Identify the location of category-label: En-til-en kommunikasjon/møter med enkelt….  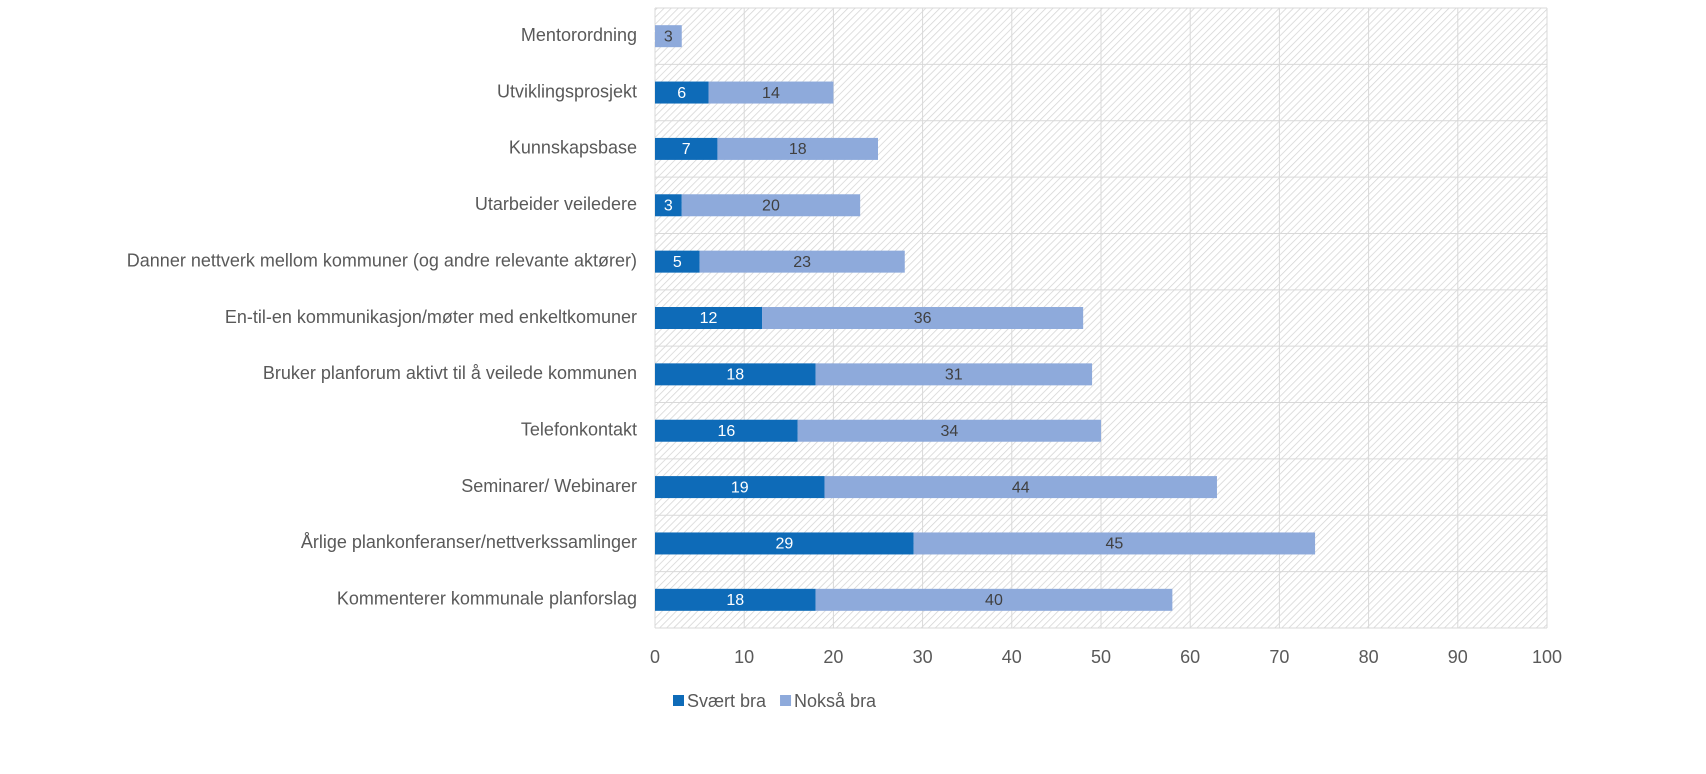
(431, 317).